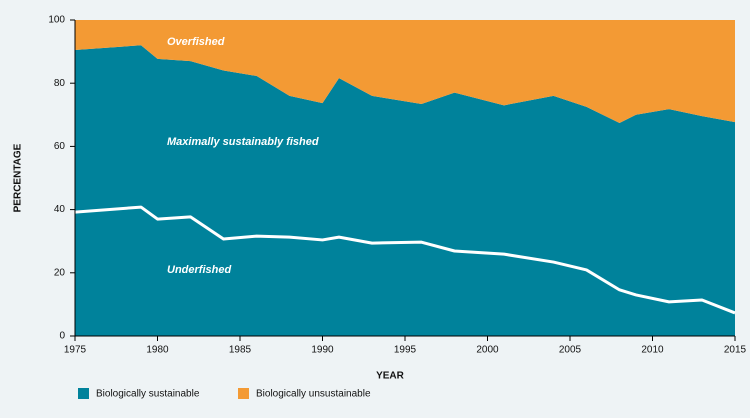 Image resolution: width=750 pixels, height=418 pixels. Describe the element at coordinates (390, 376) in the screenshot. I see `x-axis-title: YEAR` at that location.